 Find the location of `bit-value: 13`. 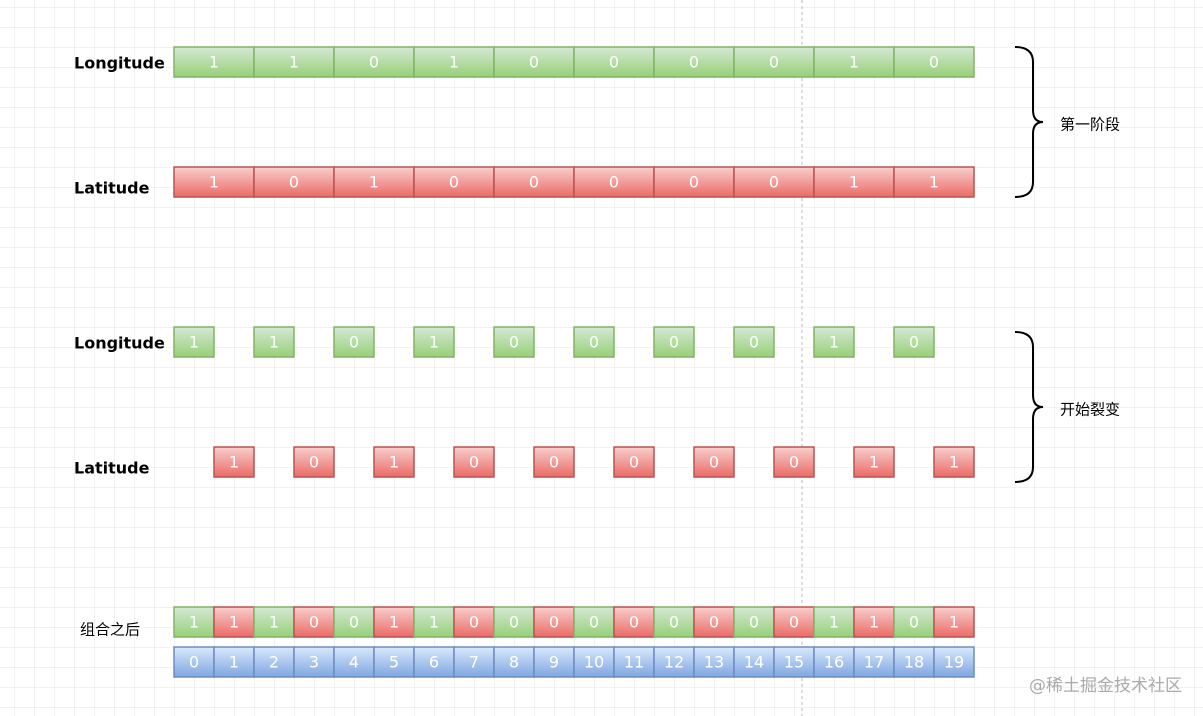

bit-value: 13 is located at coordinates (714, 662).